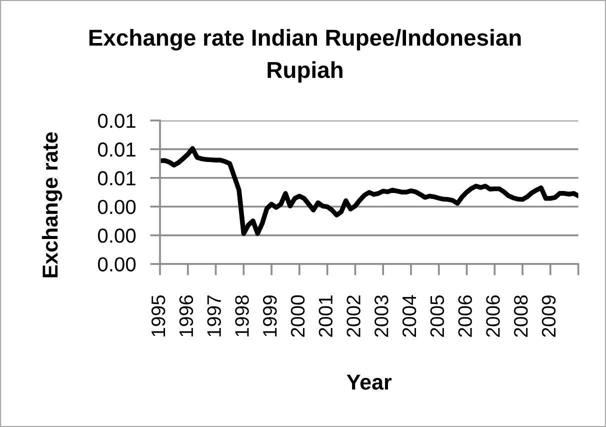  What do you see at coordinates (437, 316) in the screenshot?
I see `x-tick-label: 2005` at bounding box center [437, 316].